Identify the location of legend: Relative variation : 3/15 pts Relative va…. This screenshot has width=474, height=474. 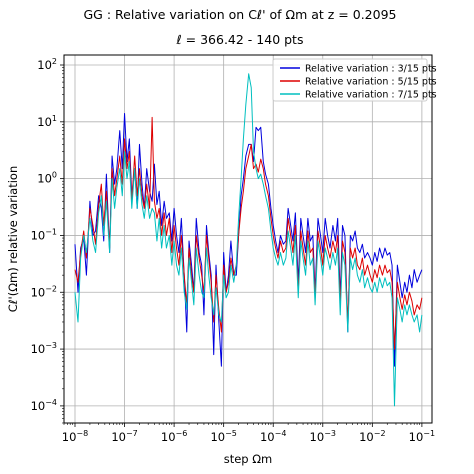
(354, 80).